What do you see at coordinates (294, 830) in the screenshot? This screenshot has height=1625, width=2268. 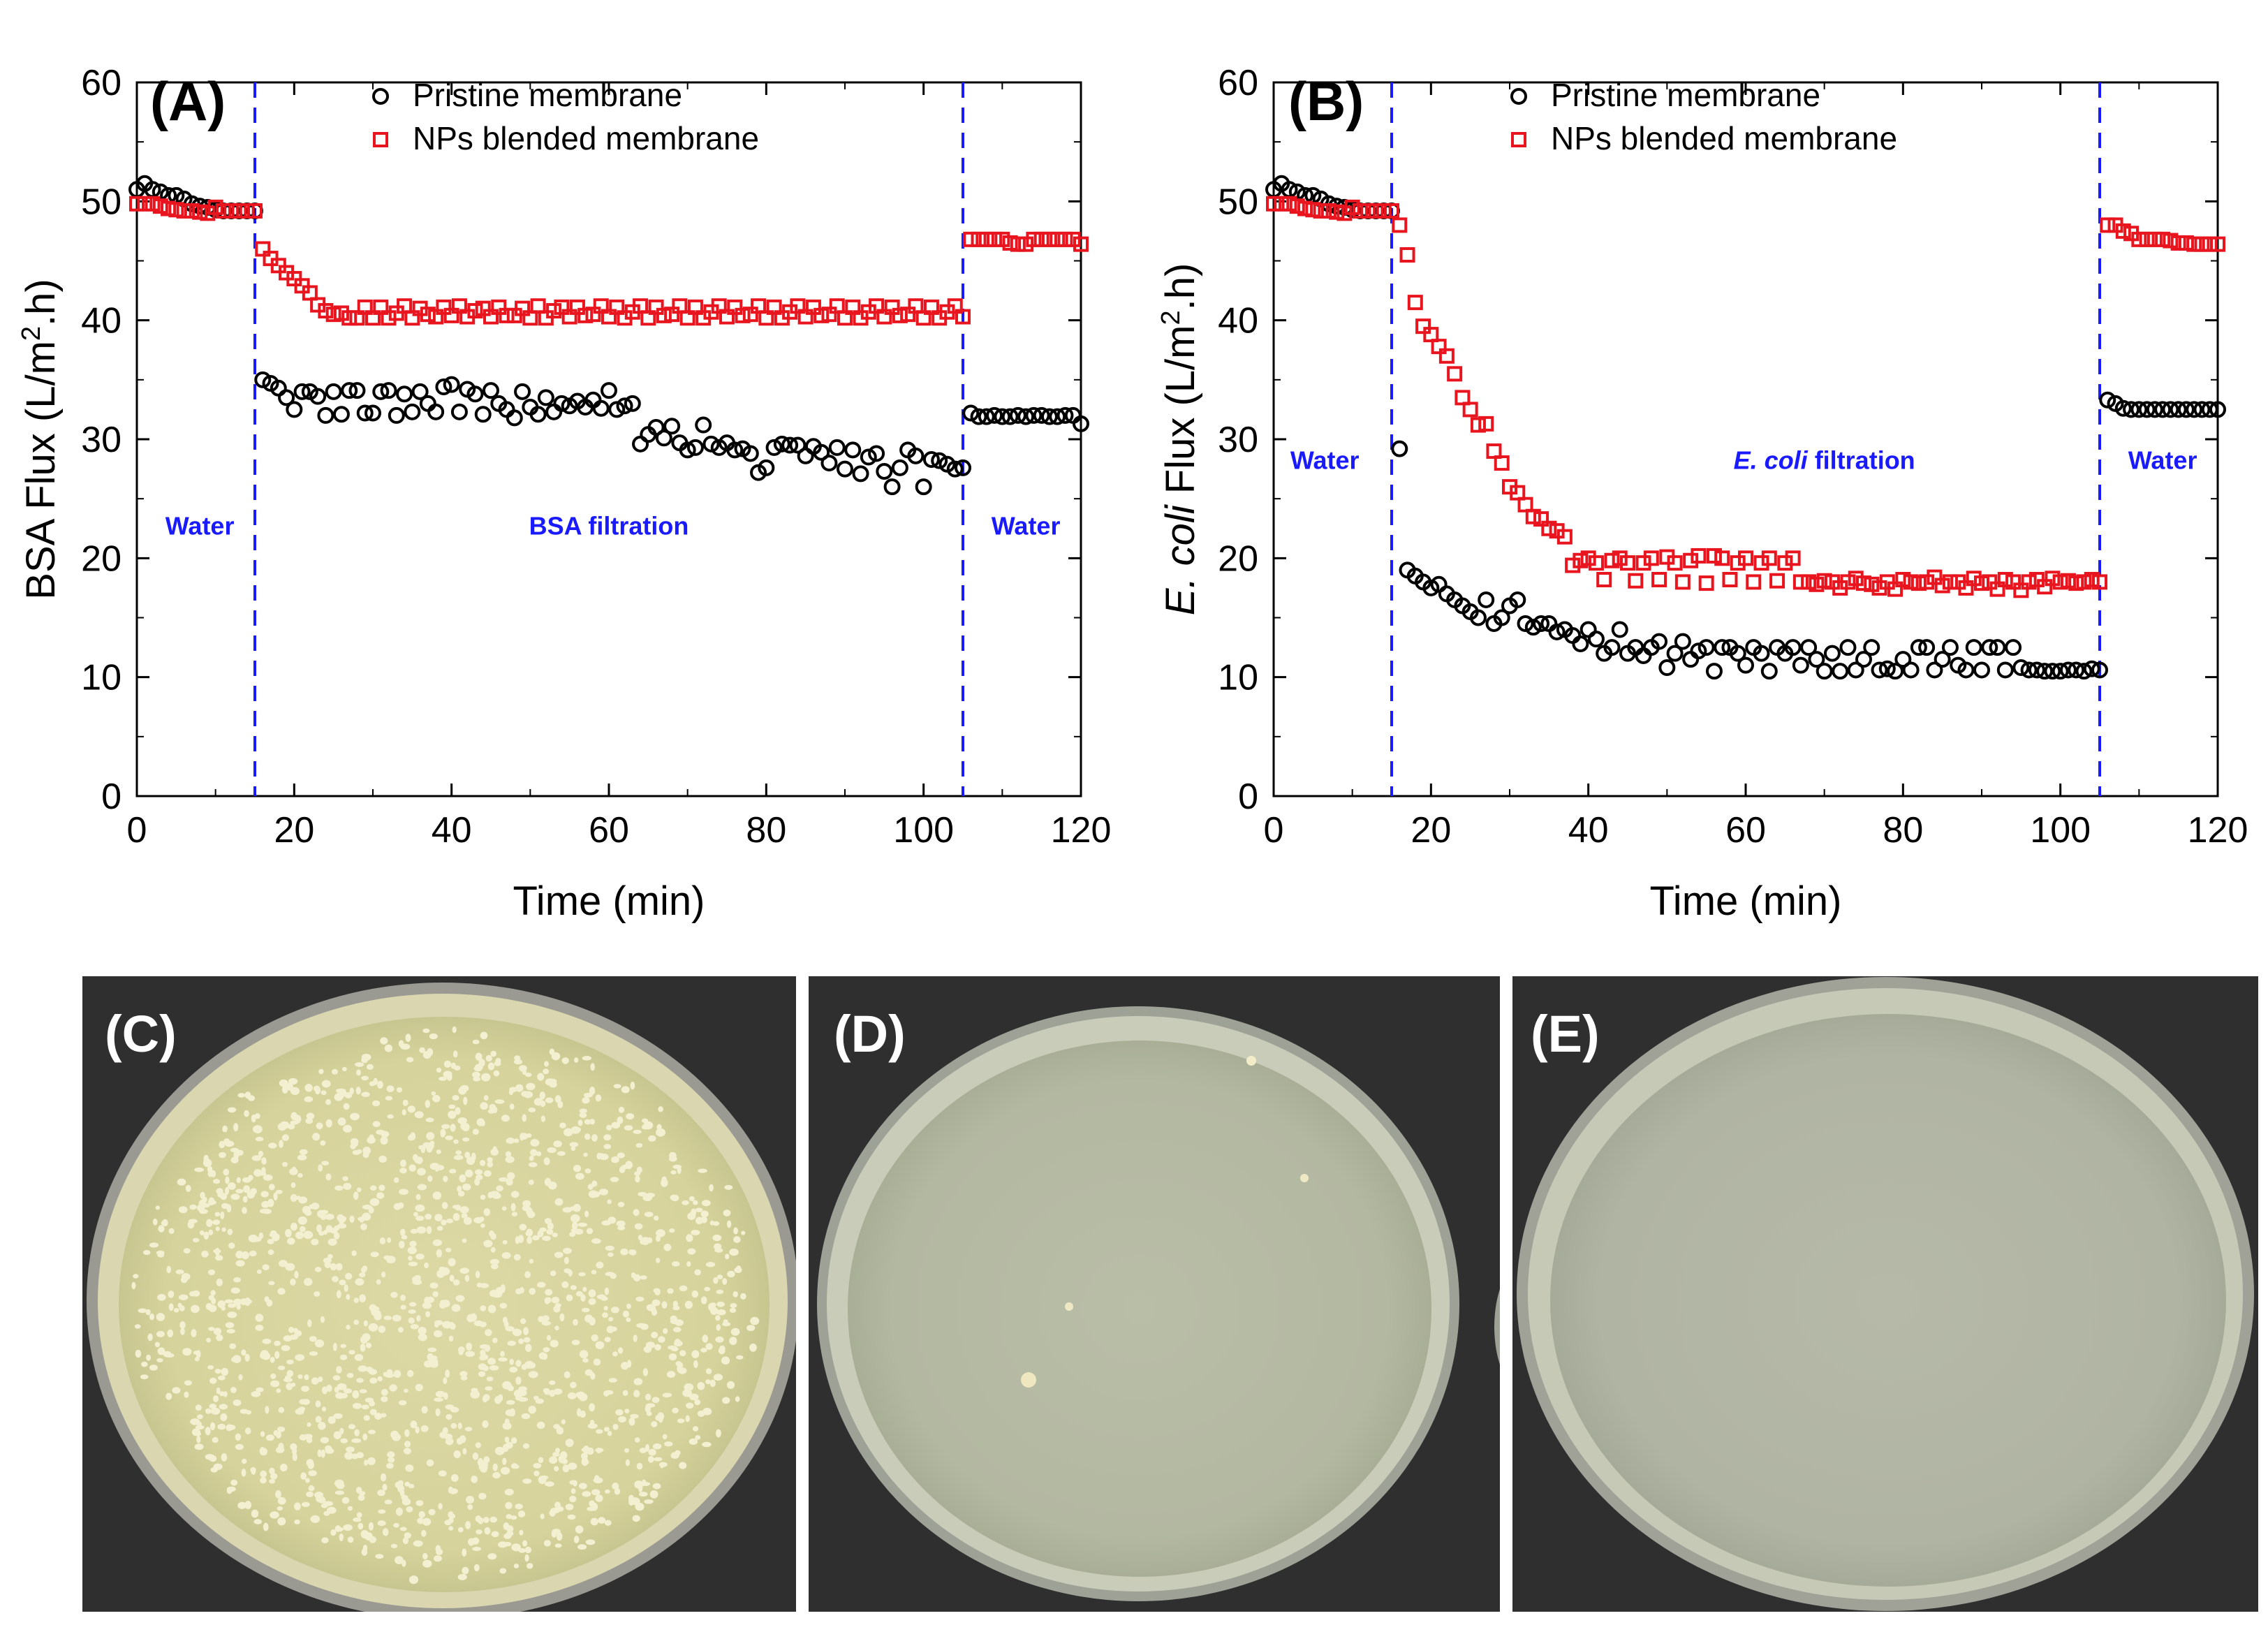 I see `x-tick-label: 20` at bounding box center [294, 830].